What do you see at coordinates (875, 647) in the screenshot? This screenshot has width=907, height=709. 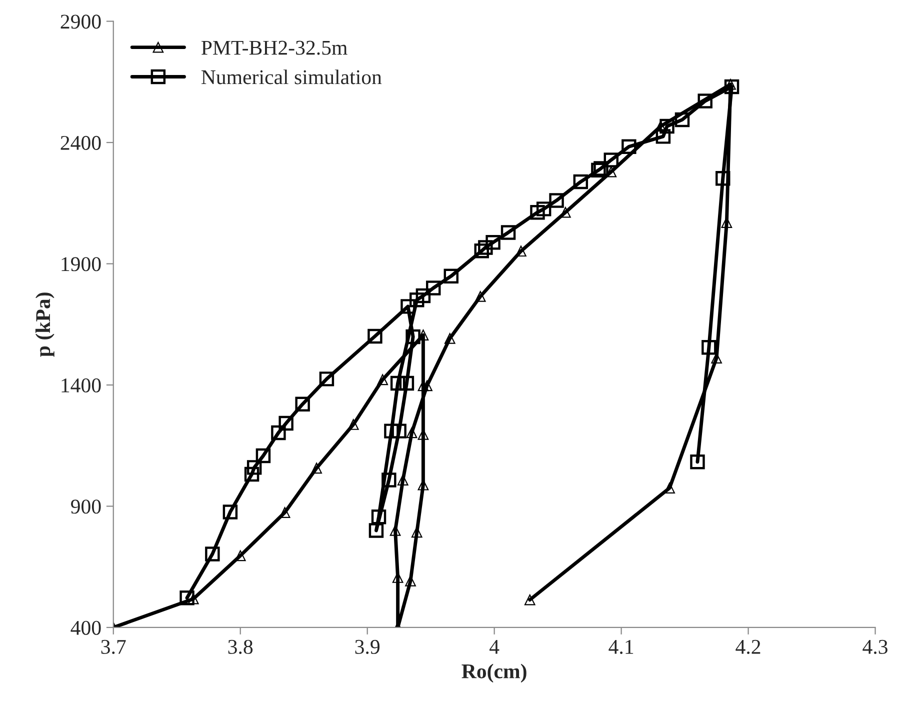 I see `x-tick-label: 4.3` at bounding box center [875, 647].